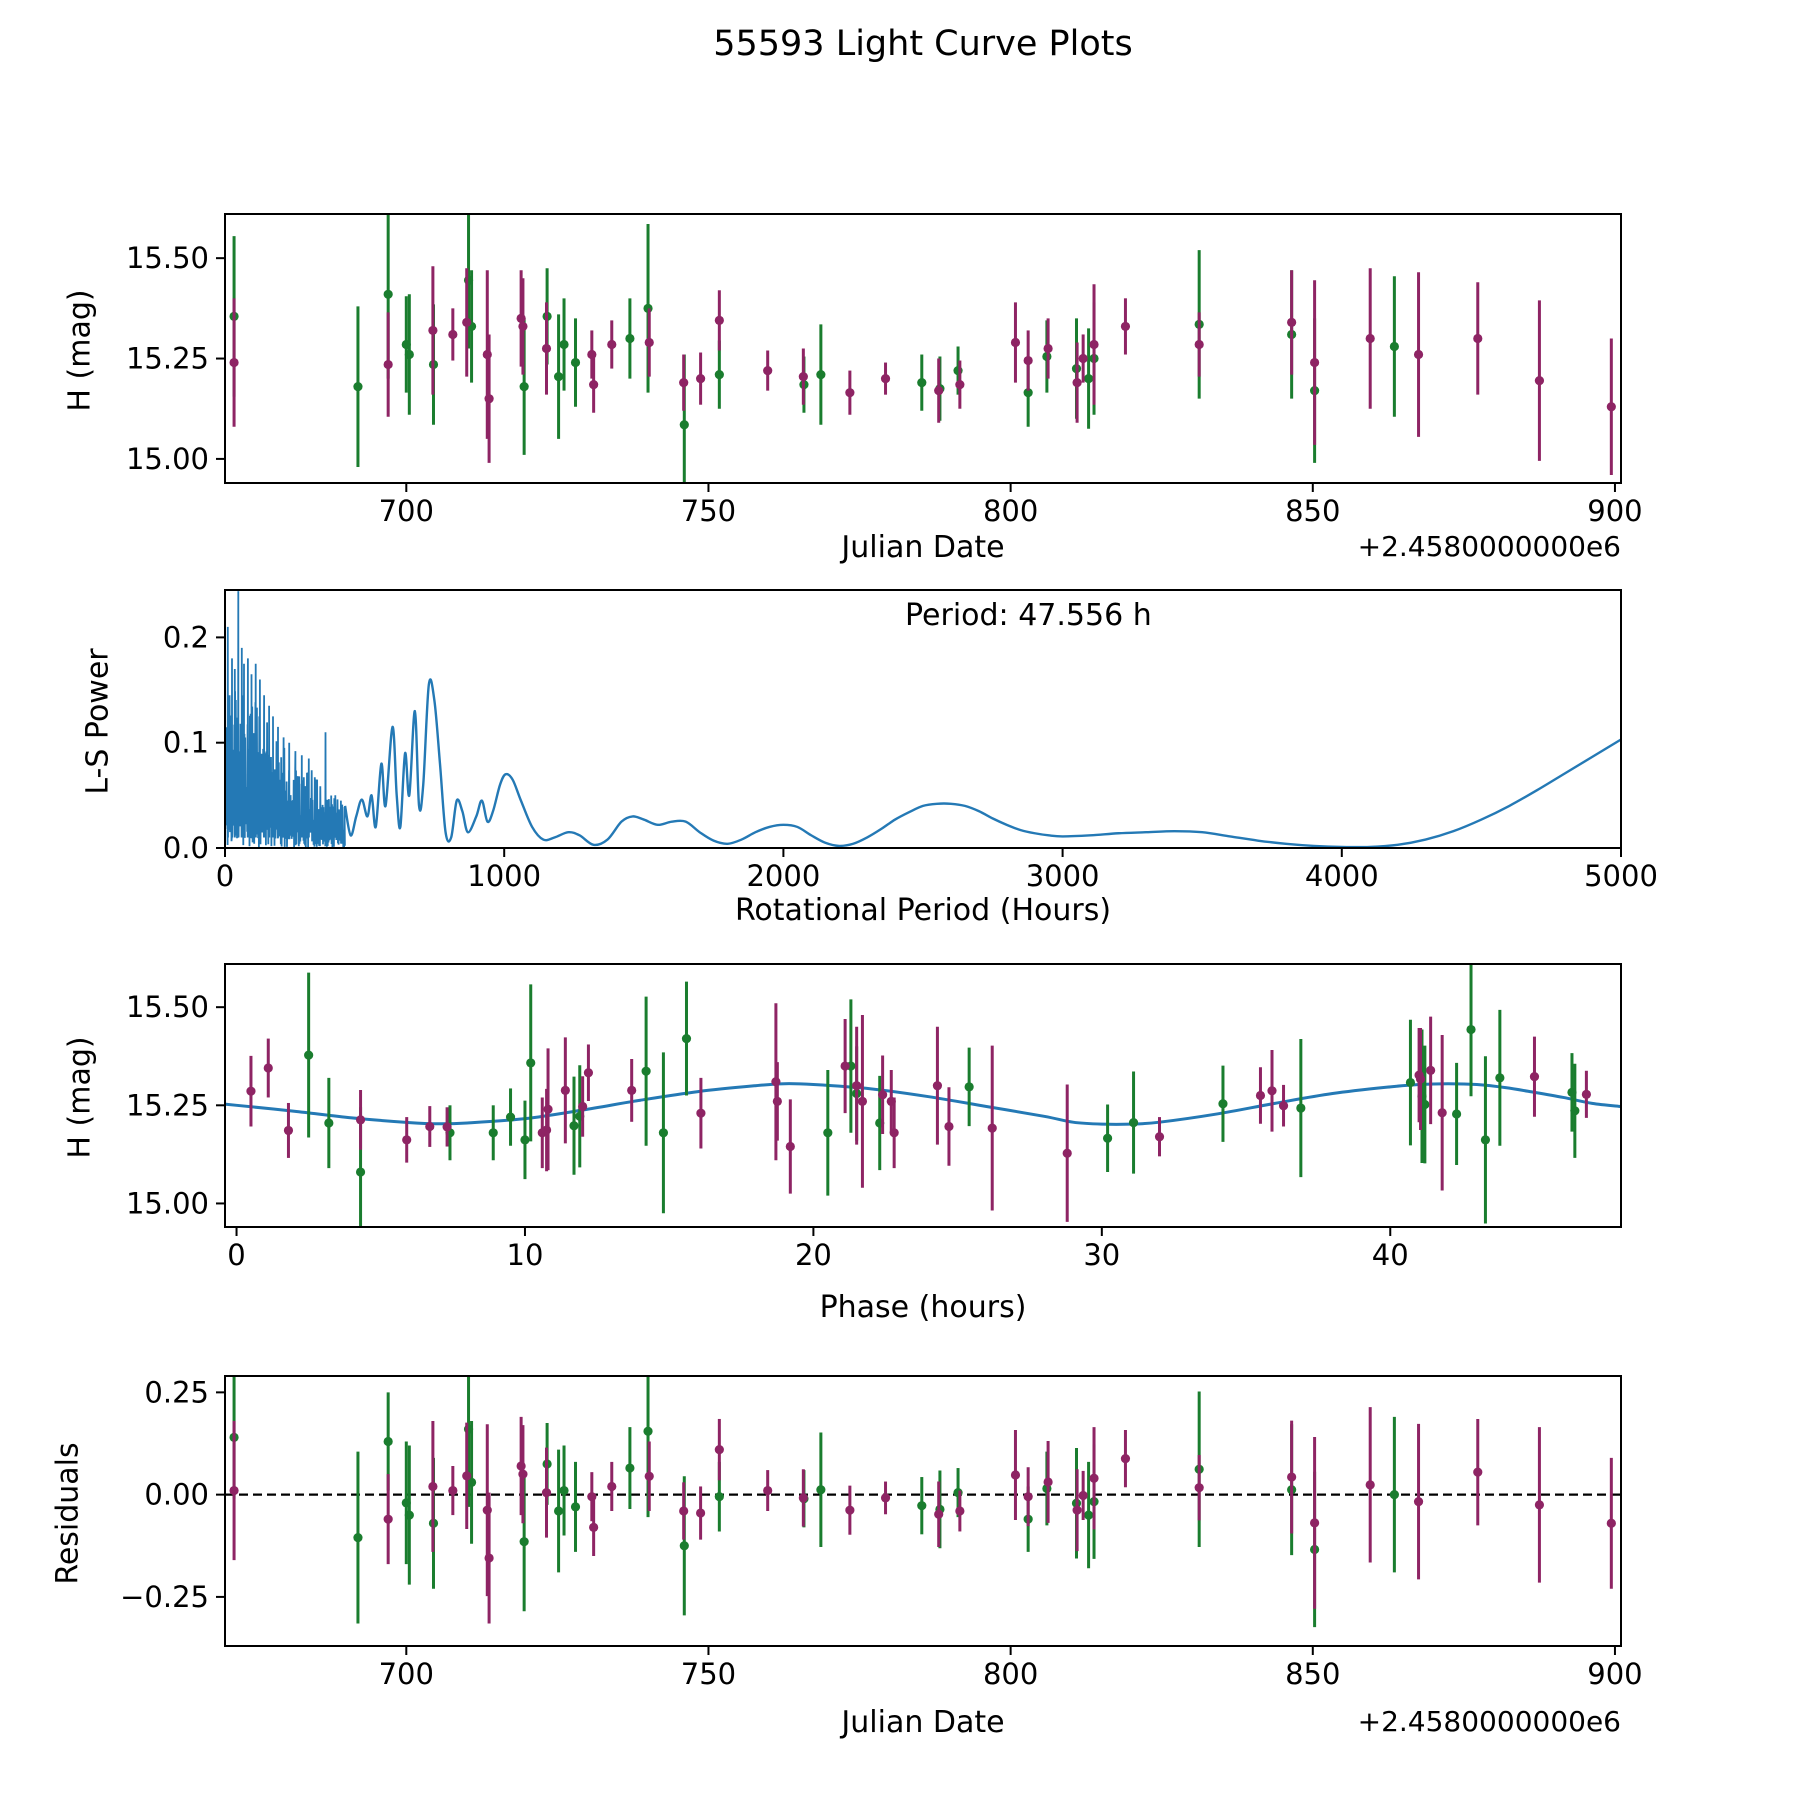 This screenshot has width=1800, height=1800. What do you see at coordinates (98, 721) in the screenshot?
I see `power-y-axis-label: L-S Power` at bounding box center [98, 721].